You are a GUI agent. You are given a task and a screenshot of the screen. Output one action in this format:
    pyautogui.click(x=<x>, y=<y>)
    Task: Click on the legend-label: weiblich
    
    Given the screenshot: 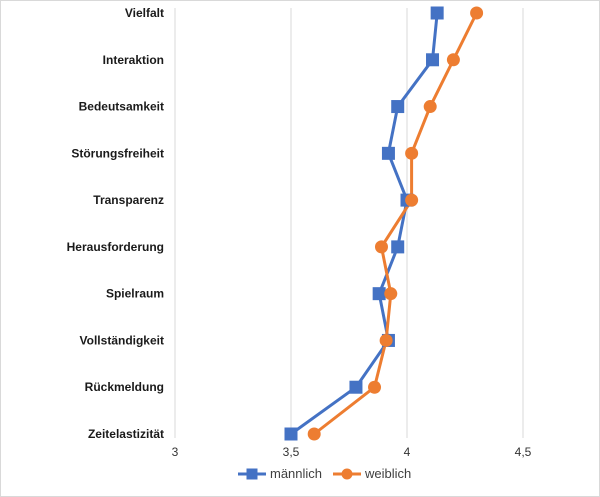 What is the action you would take?
    pyautogui.click(x=387, y=473)
    